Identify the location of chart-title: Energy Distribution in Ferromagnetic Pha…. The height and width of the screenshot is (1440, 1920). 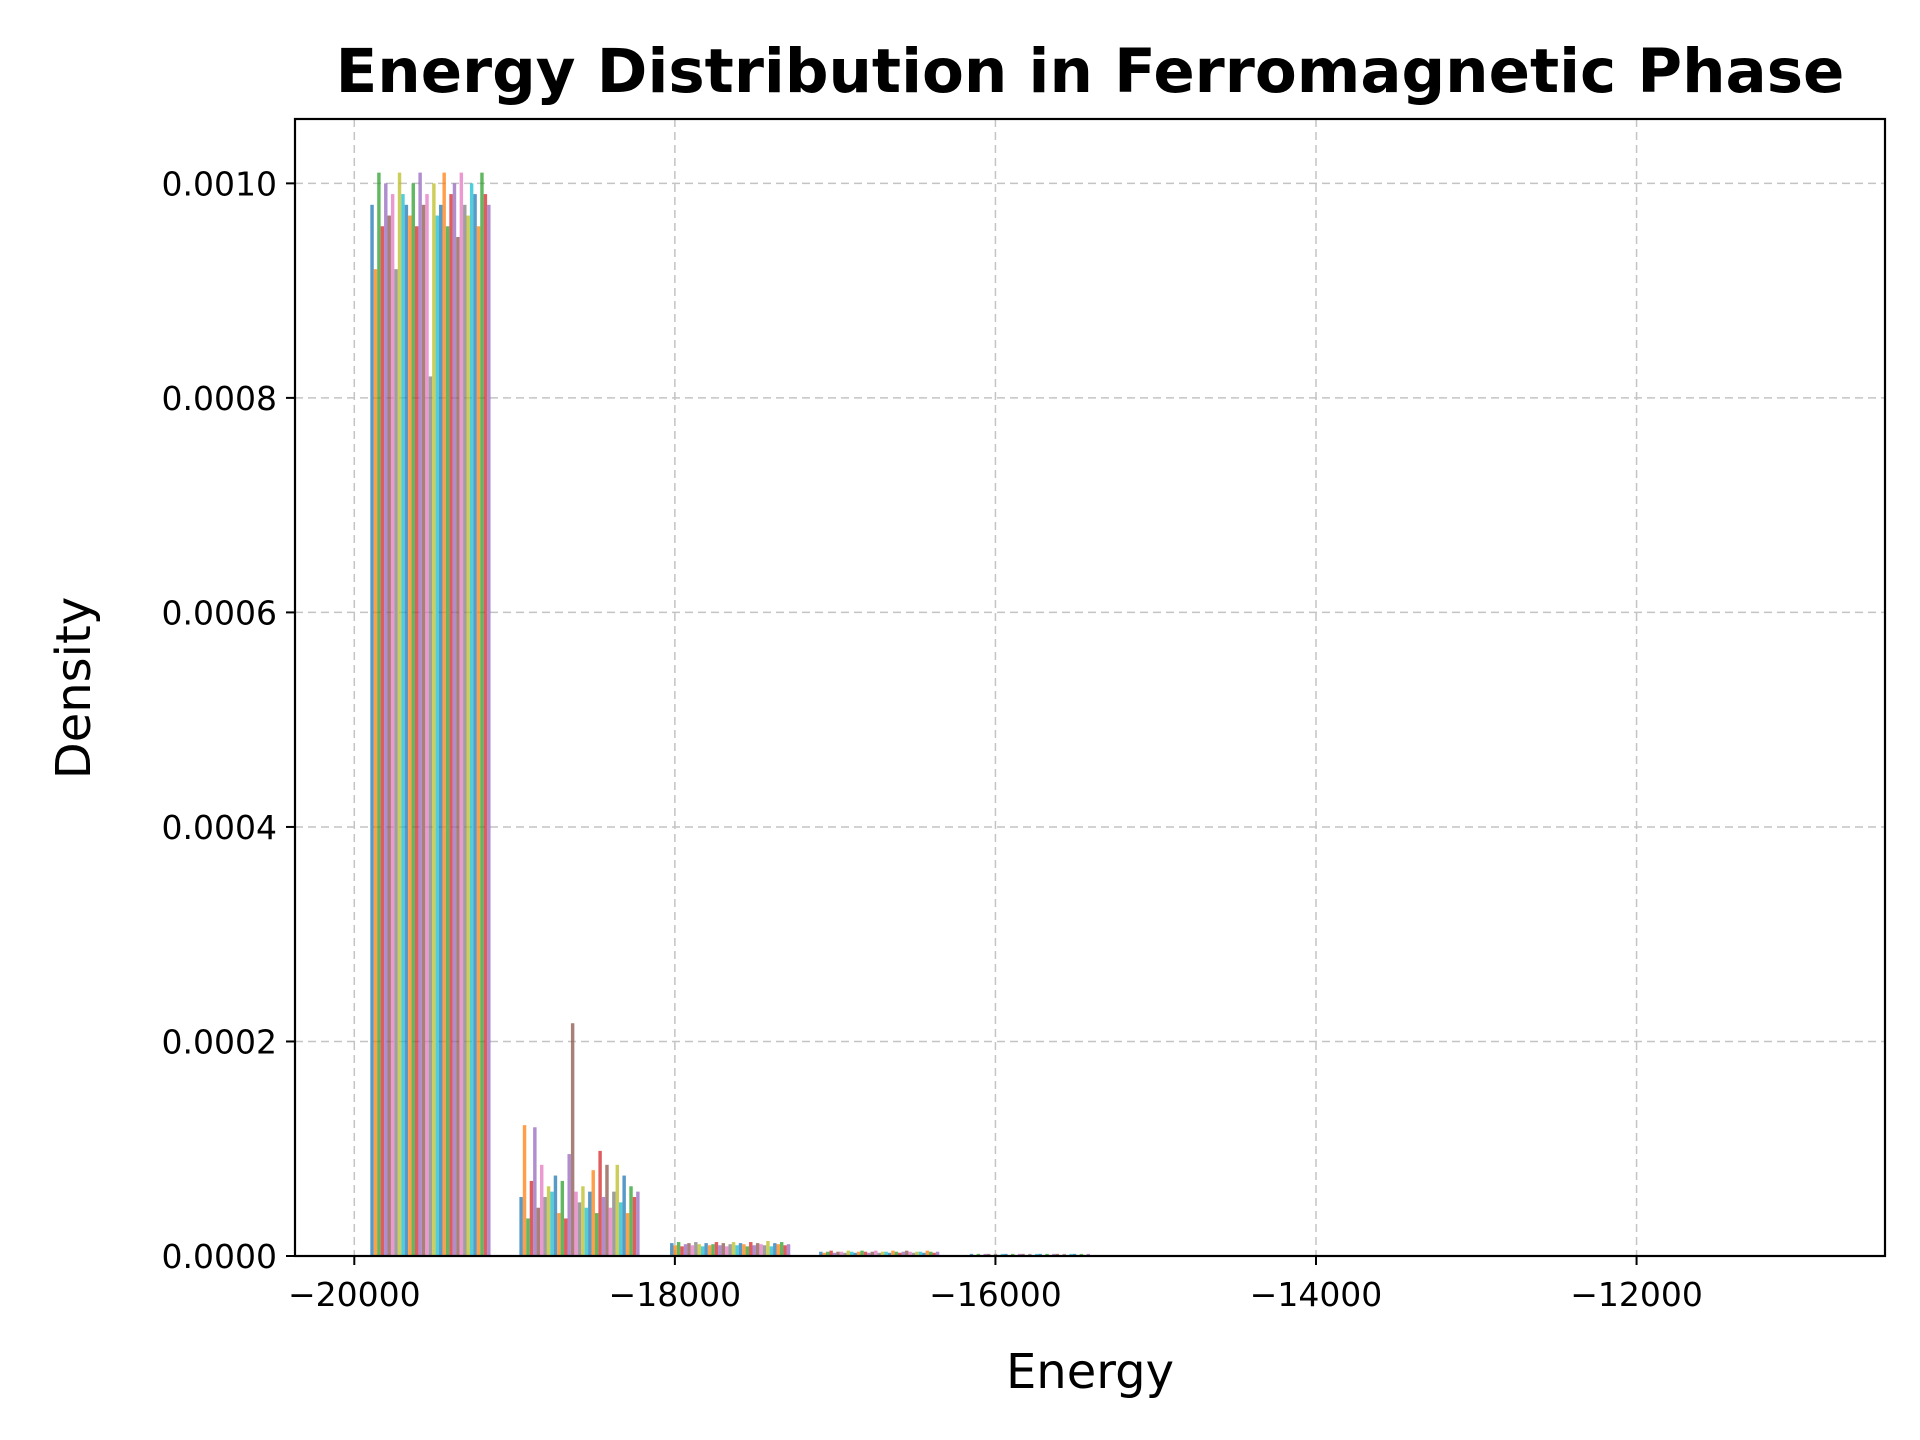
(1090, 71).